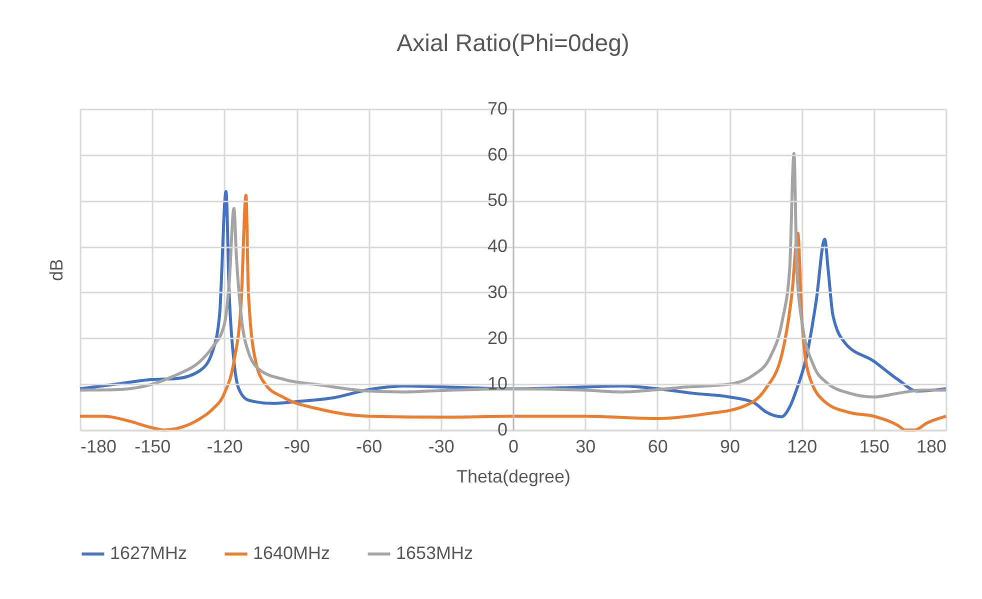  I want to click on y-tick-label: 60, so click(497, 154).